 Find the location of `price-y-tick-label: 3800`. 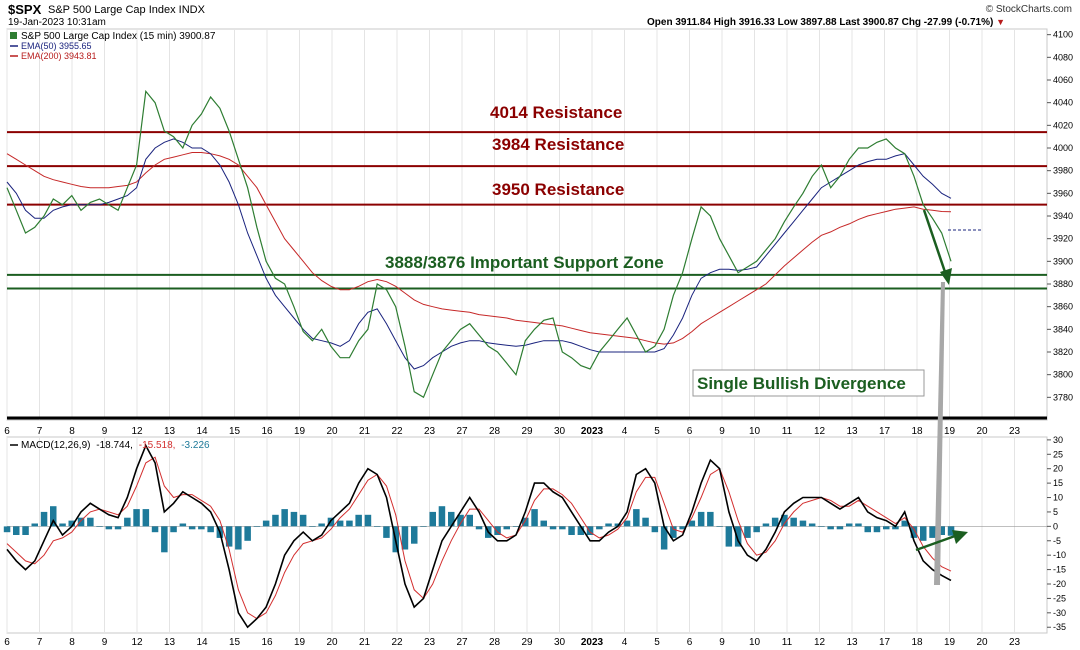

price-y-tick-label: 3800 is located at coordinates (1063, 375).